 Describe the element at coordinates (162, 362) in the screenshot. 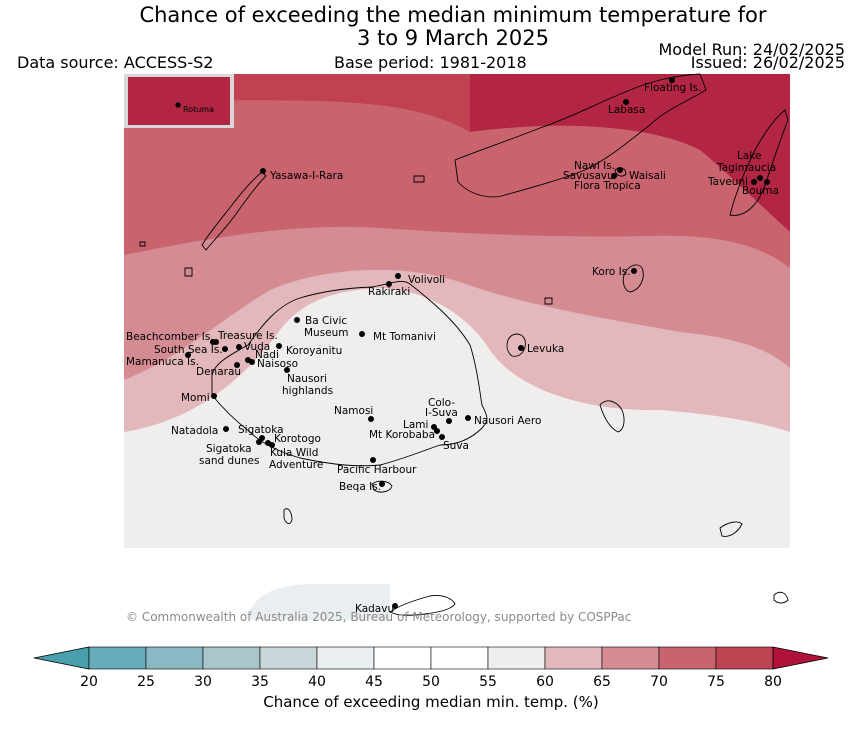

I see `place-label: Mamanuca Is.` at that location.